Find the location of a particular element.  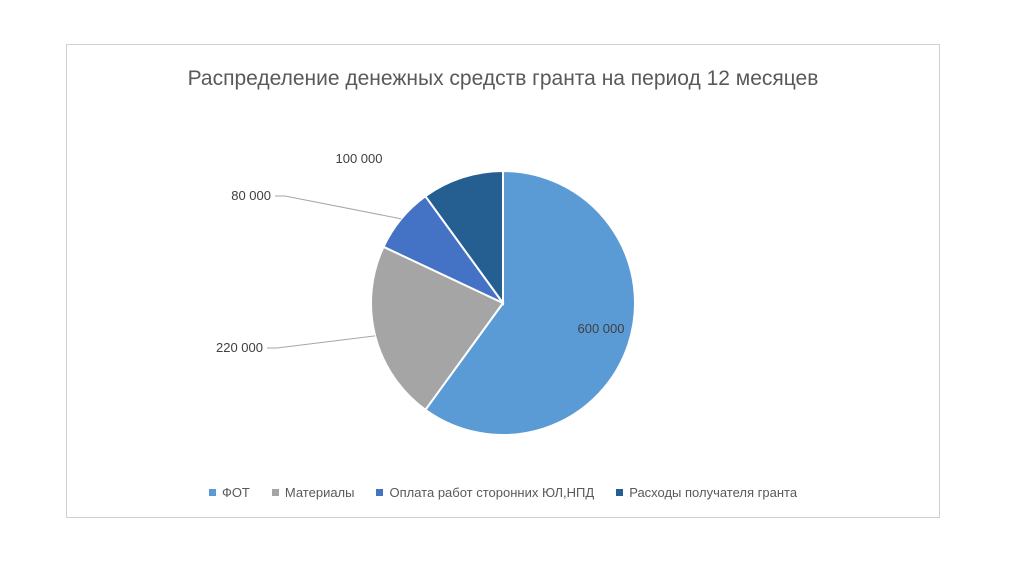

legend-item-3: Оплата работ сторонних ЮЛ,НПД is located at coordinates (485, 492).